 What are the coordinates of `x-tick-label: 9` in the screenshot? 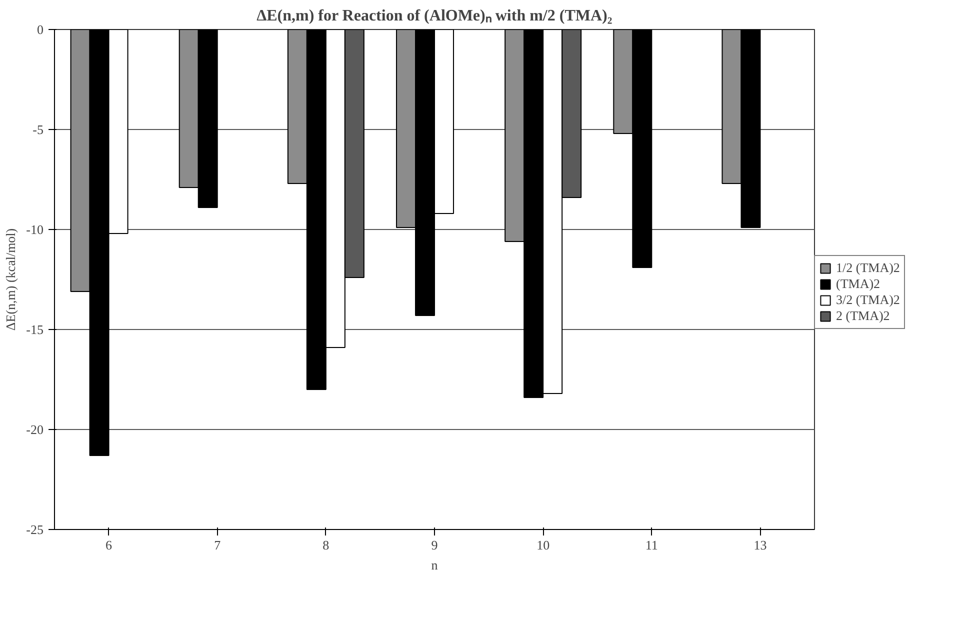 It's located at (434, 545).